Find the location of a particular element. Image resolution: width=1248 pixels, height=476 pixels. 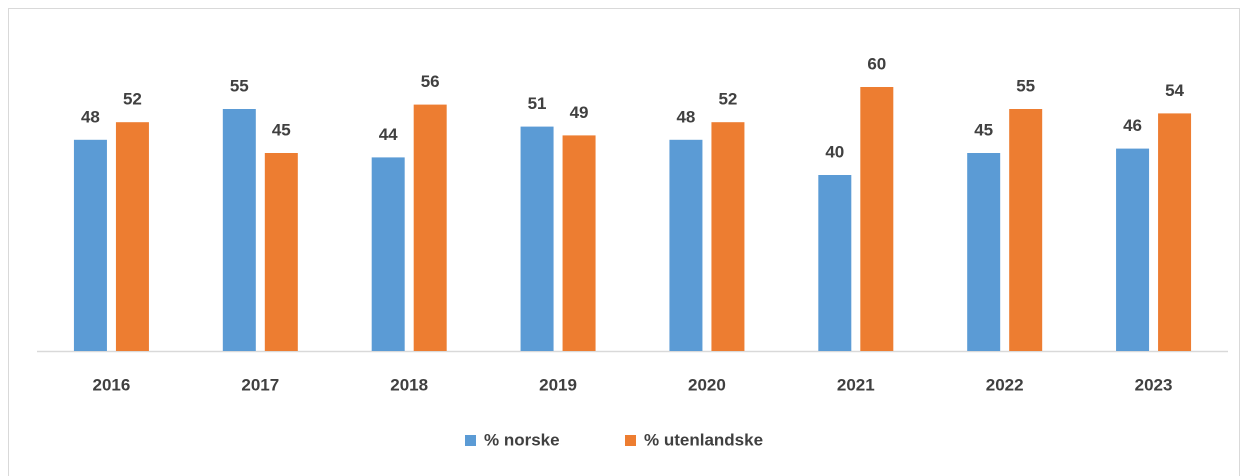

data-label: 56 is located at coordinates (430, 81).